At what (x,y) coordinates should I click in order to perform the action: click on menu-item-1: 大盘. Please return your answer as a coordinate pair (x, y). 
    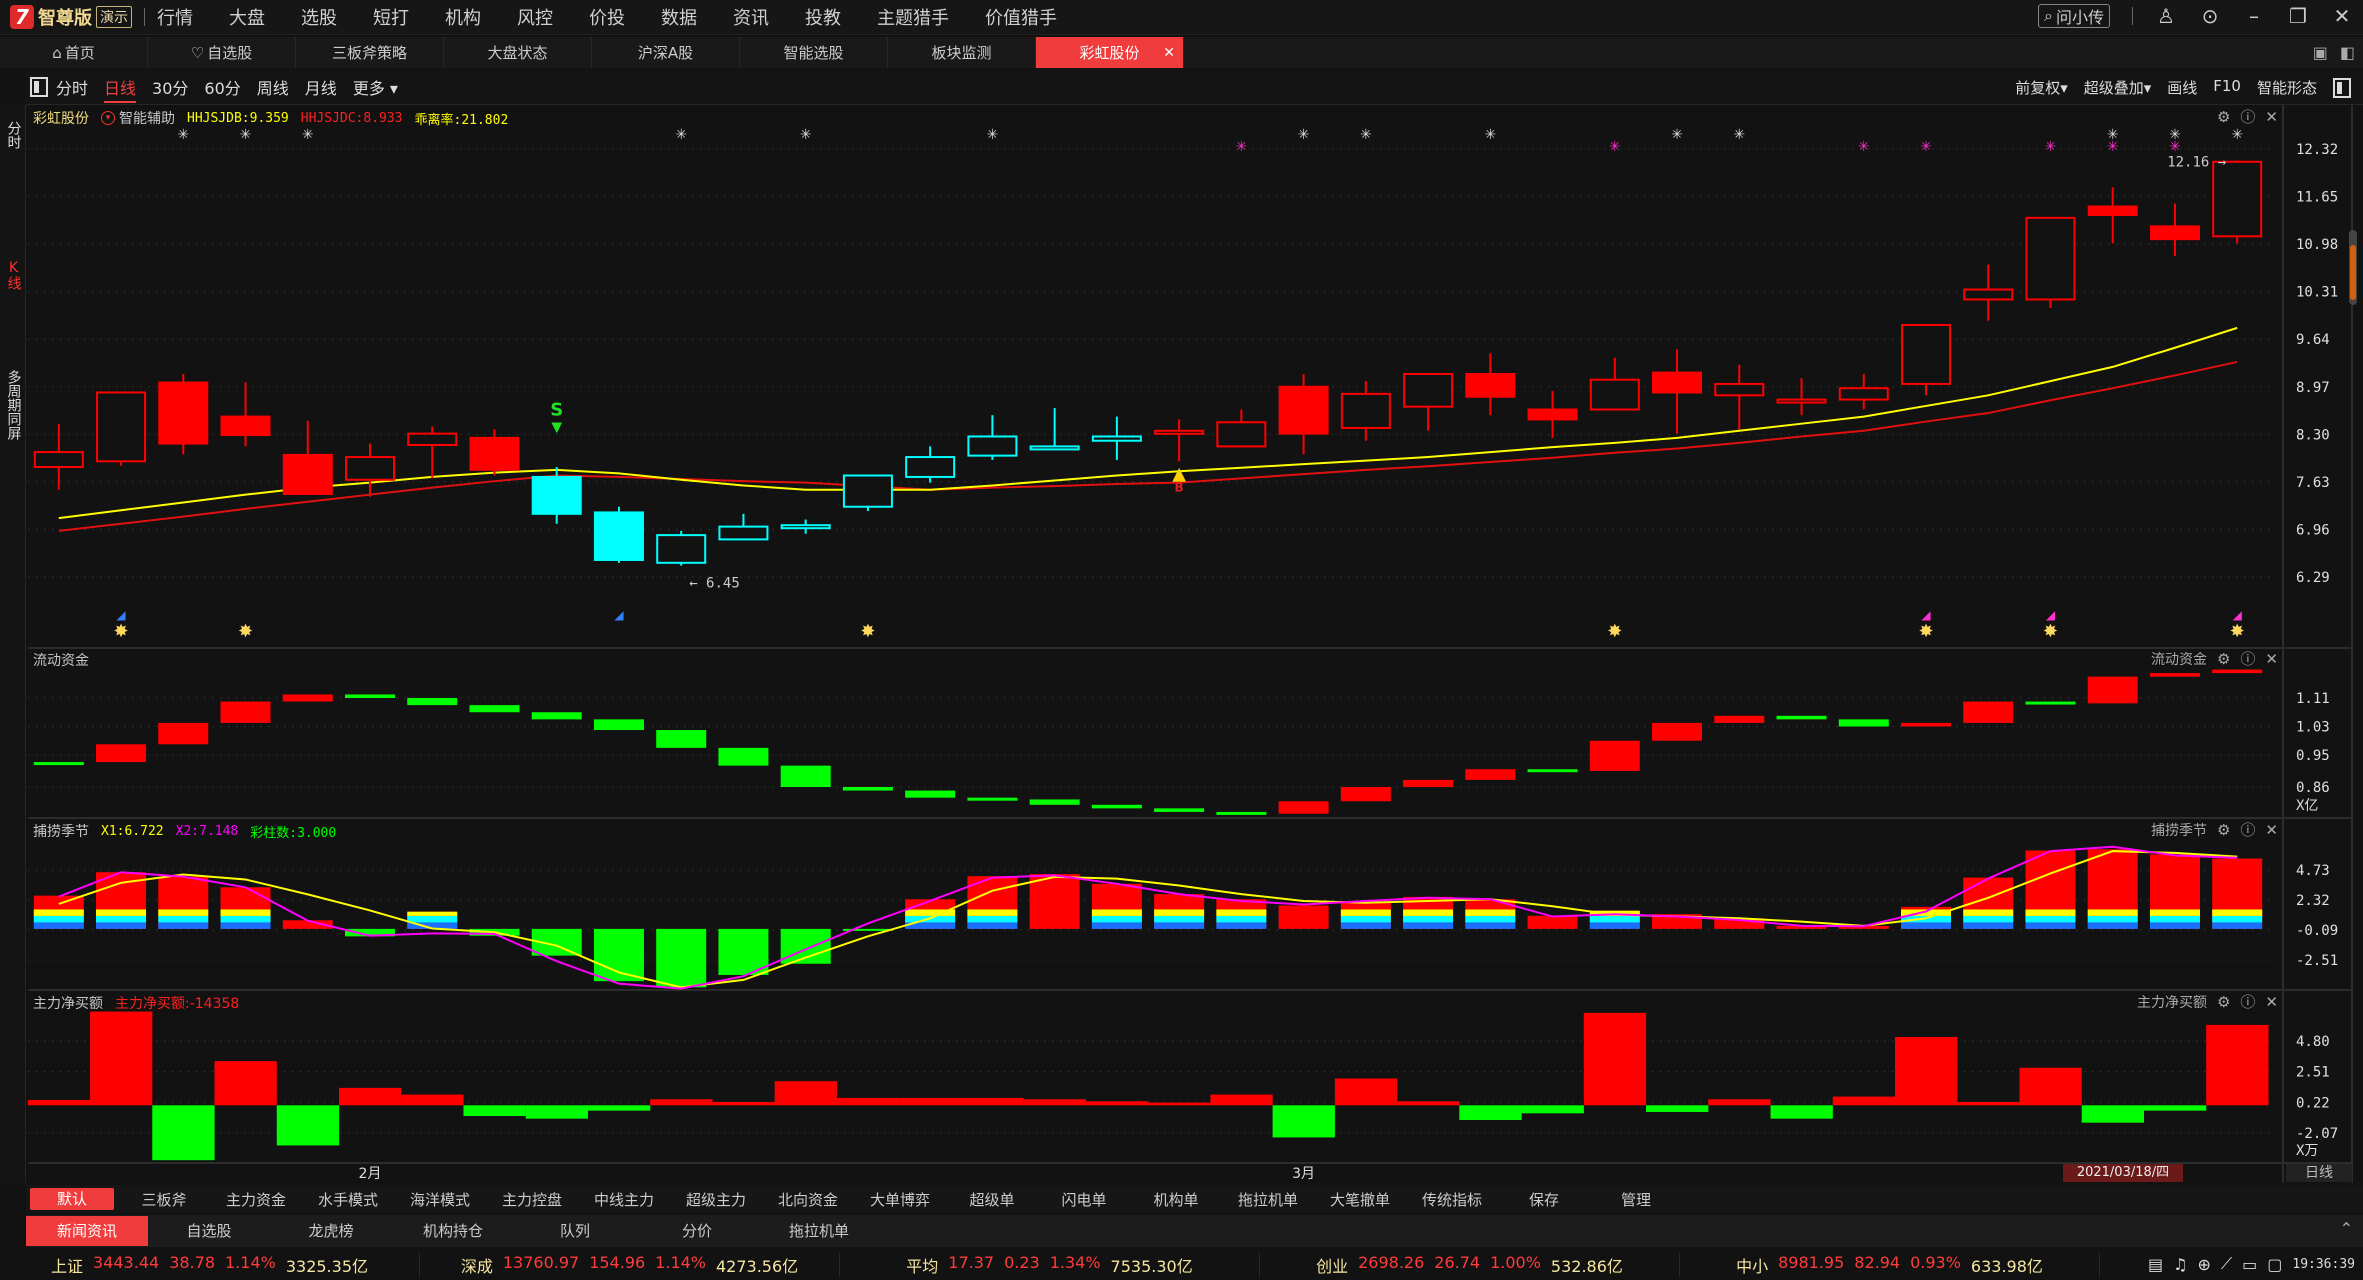
    Looking at the image, I should click on (247, 18).